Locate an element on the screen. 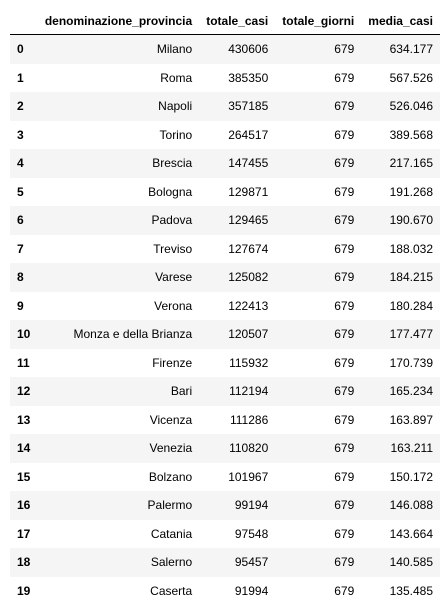 The height and width of the screenshot is (605, 440). media-casi-cell: 190.670 is located at coordinates (400, 220).